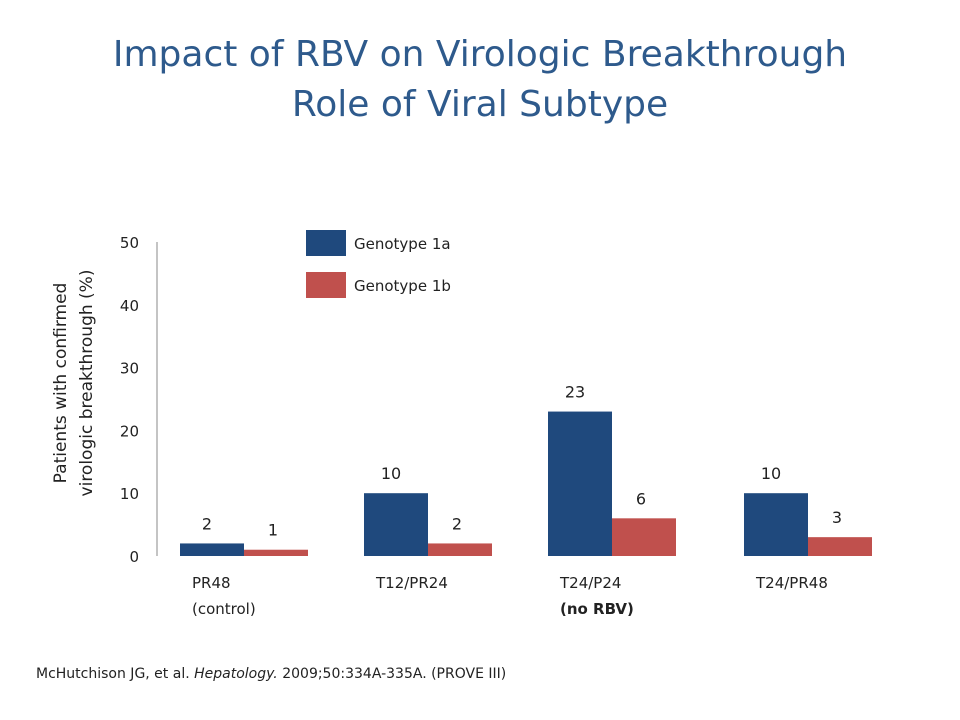  I want to click on data-label: 23, so click(575, 392).